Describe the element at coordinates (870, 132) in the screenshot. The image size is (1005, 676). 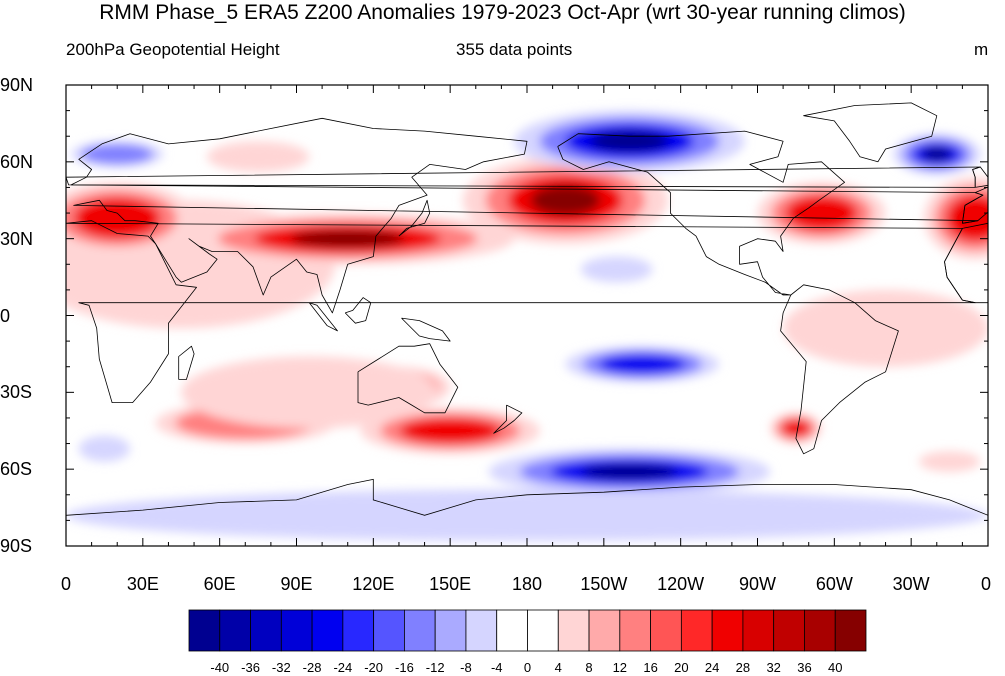
I see `greenland-coastline` at that location.